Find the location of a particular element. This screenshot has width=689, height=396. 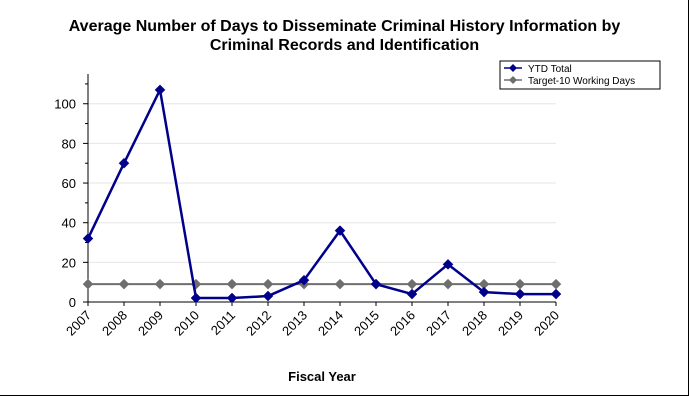

x-tick-label: 2015 is located at coordinates (366, 323).